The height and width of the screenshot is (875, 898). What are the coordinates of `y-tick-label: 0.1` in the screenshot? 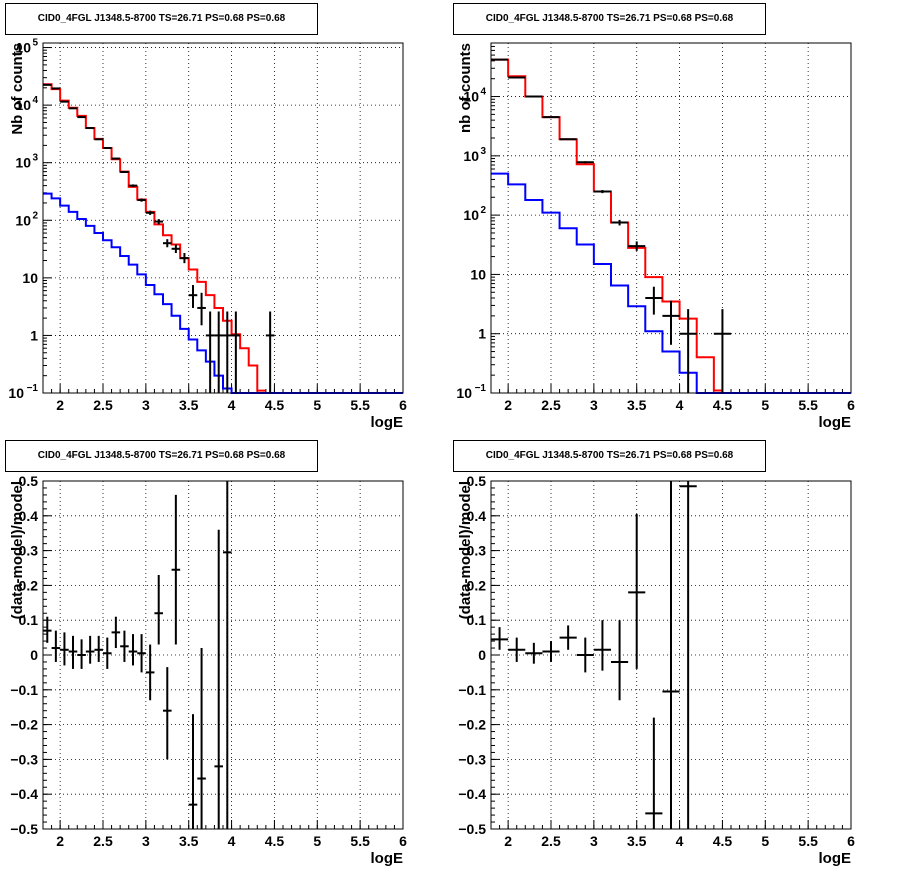 It's located at (29, 620).